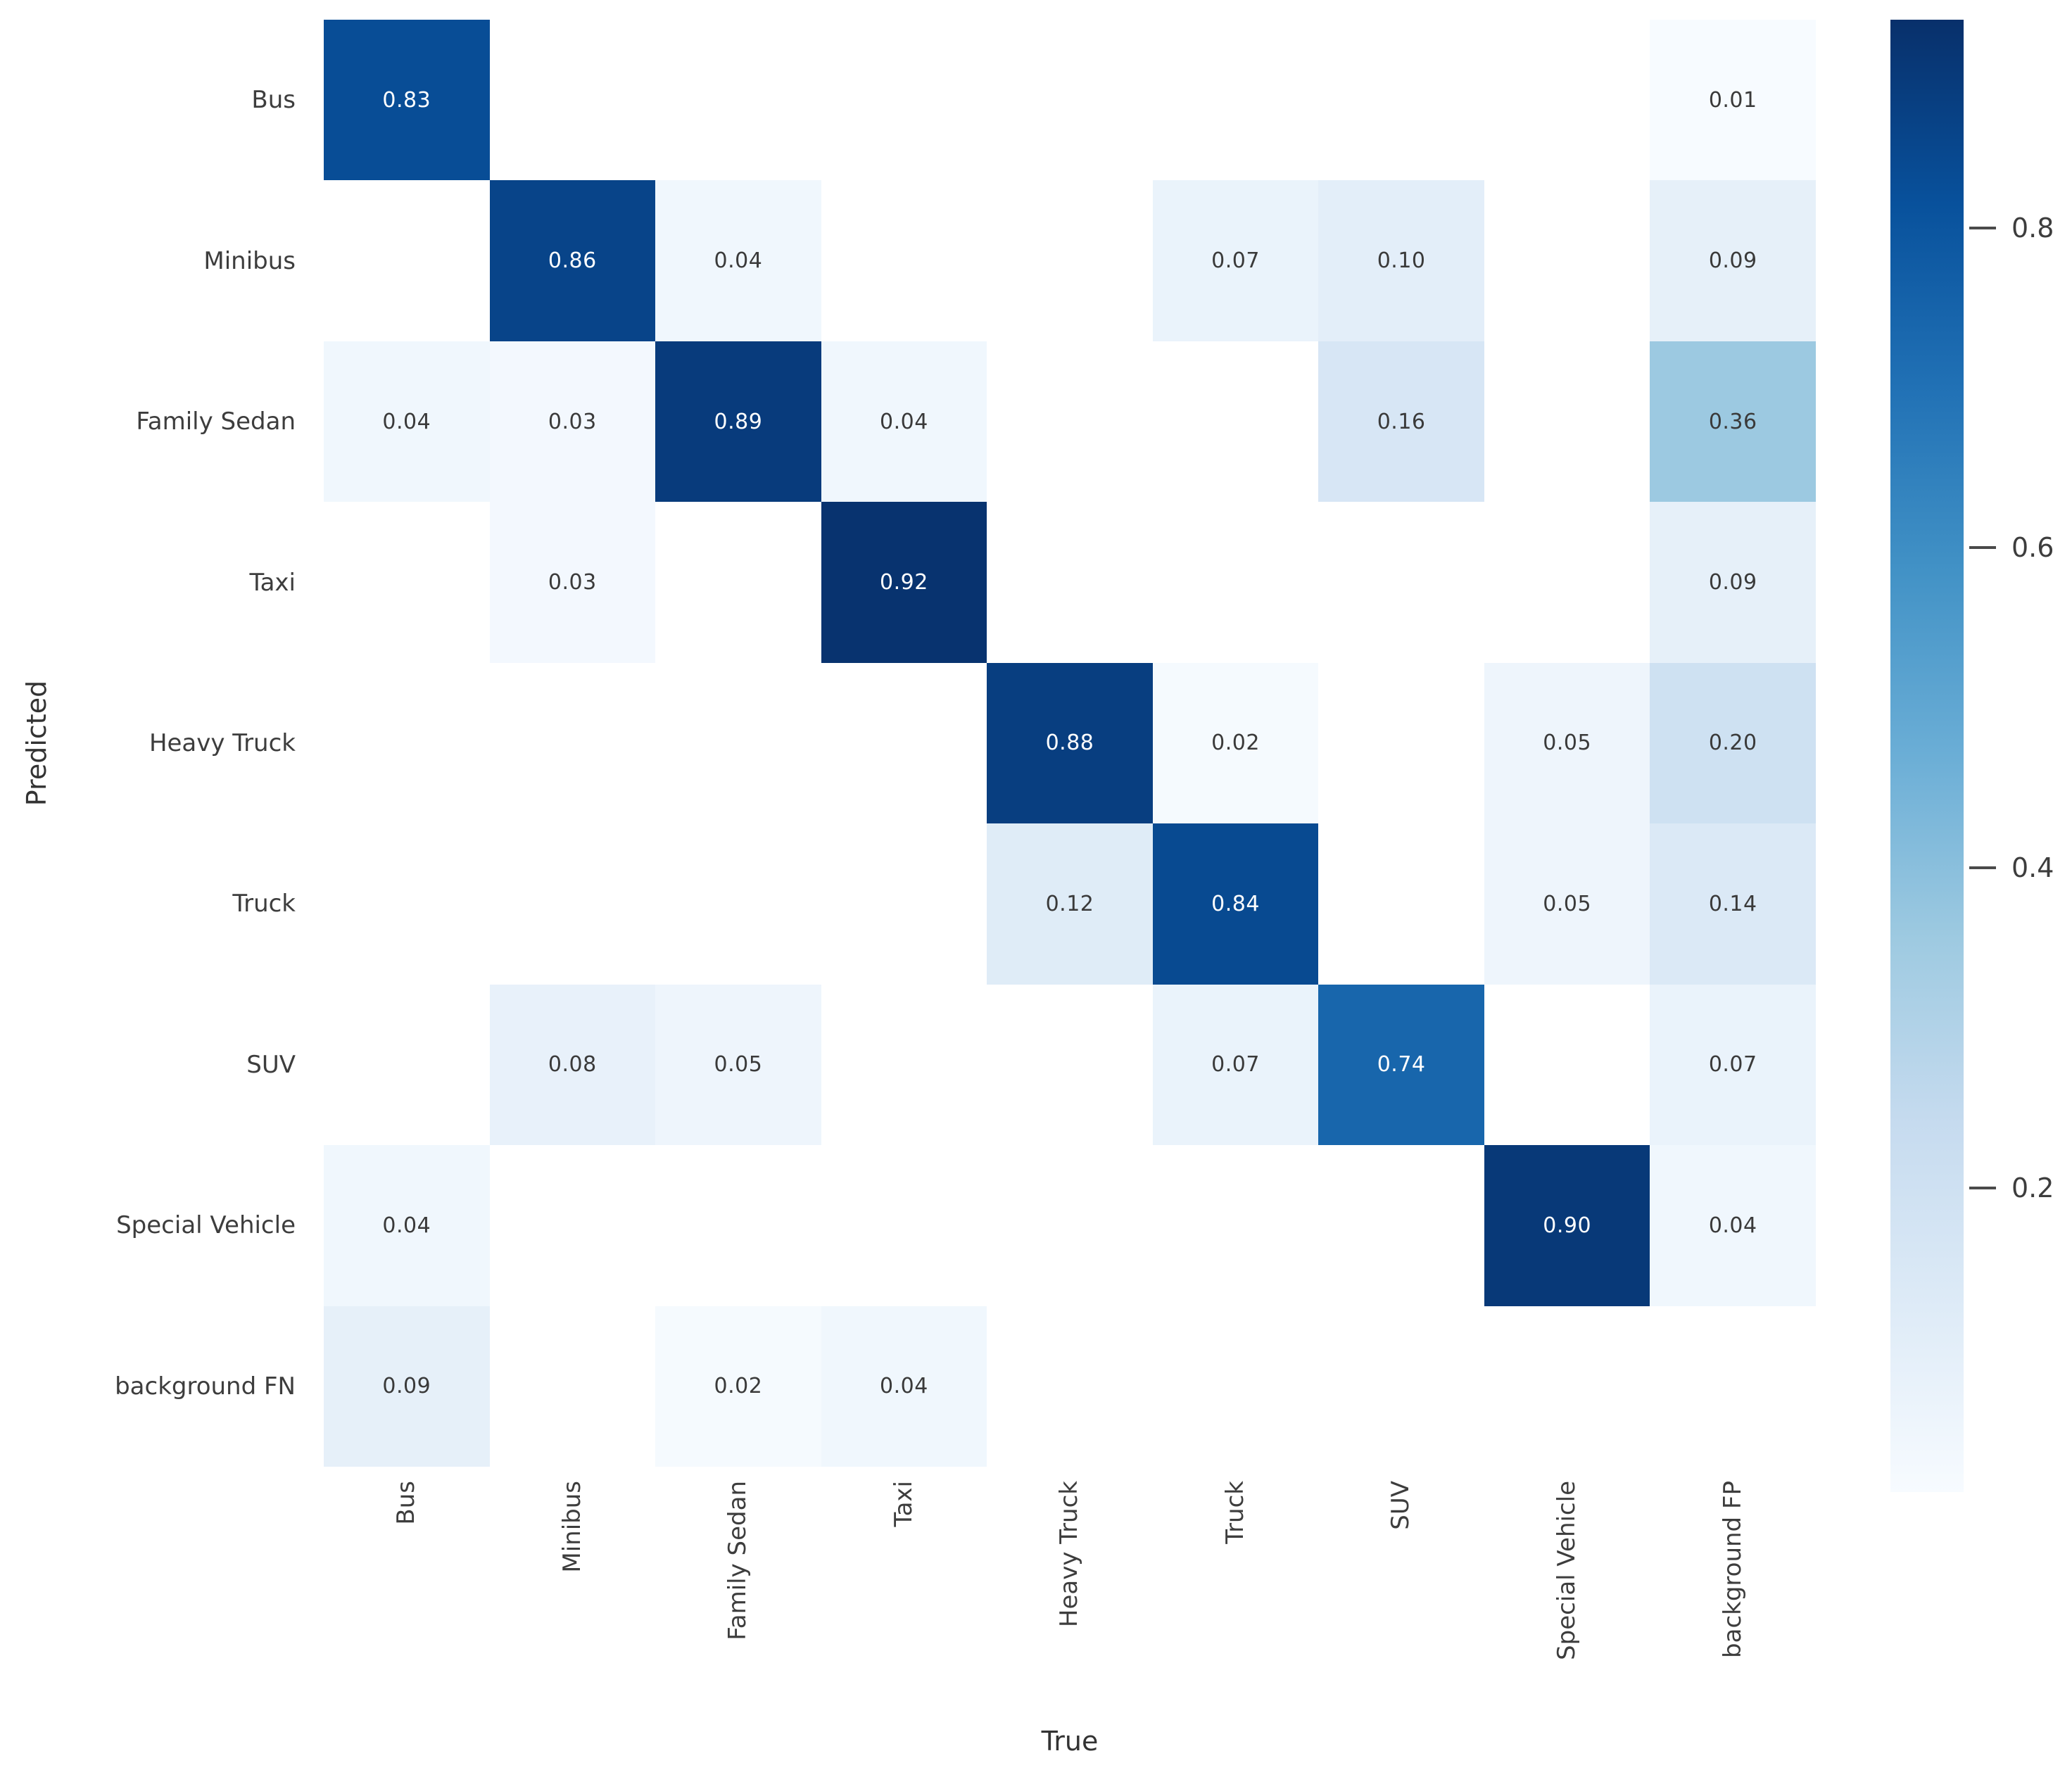 This screenshot has width=2072, height=1782. Describe the element at coordinates (572, 1065) in the screenshot. I see `heatmap-cell: 0.08` at that location.